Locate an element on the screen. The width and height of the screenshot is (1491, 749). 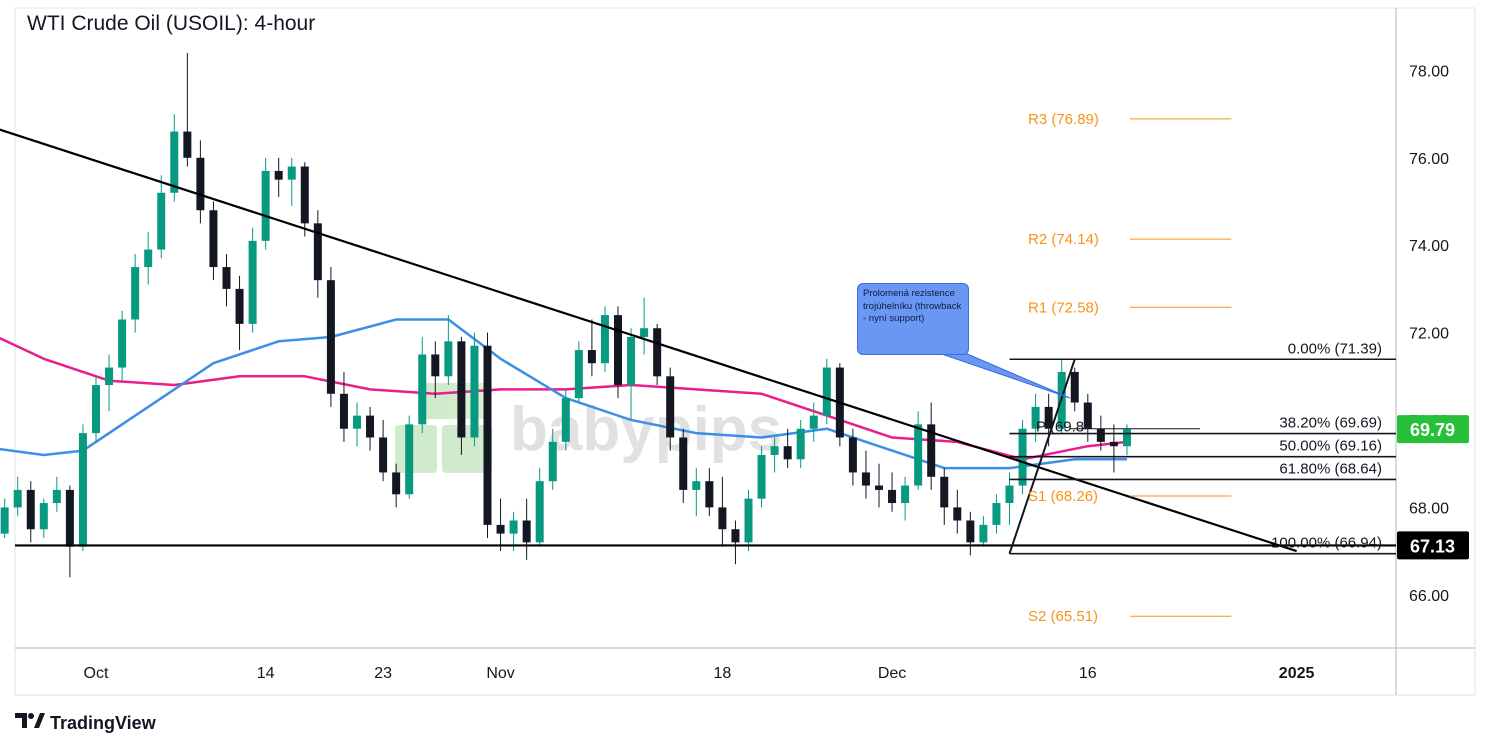
x-tick-label: 16 is located at coordinates (1088, 673).